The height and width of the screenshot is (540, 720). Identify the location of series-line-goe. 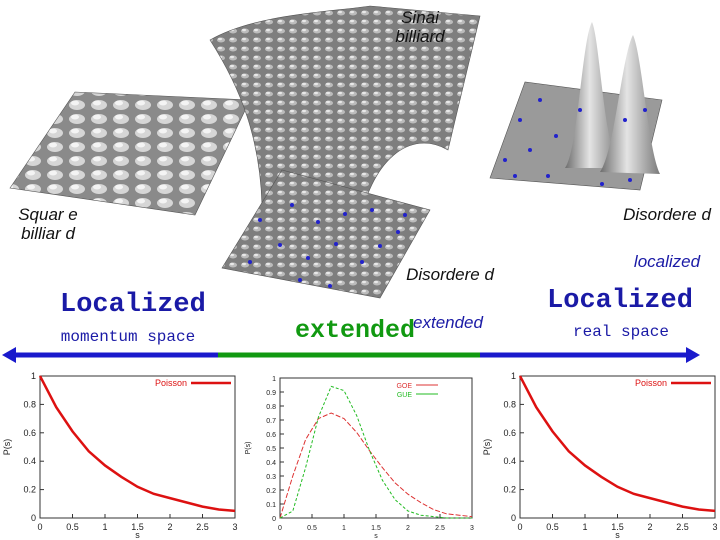
(376, 465).